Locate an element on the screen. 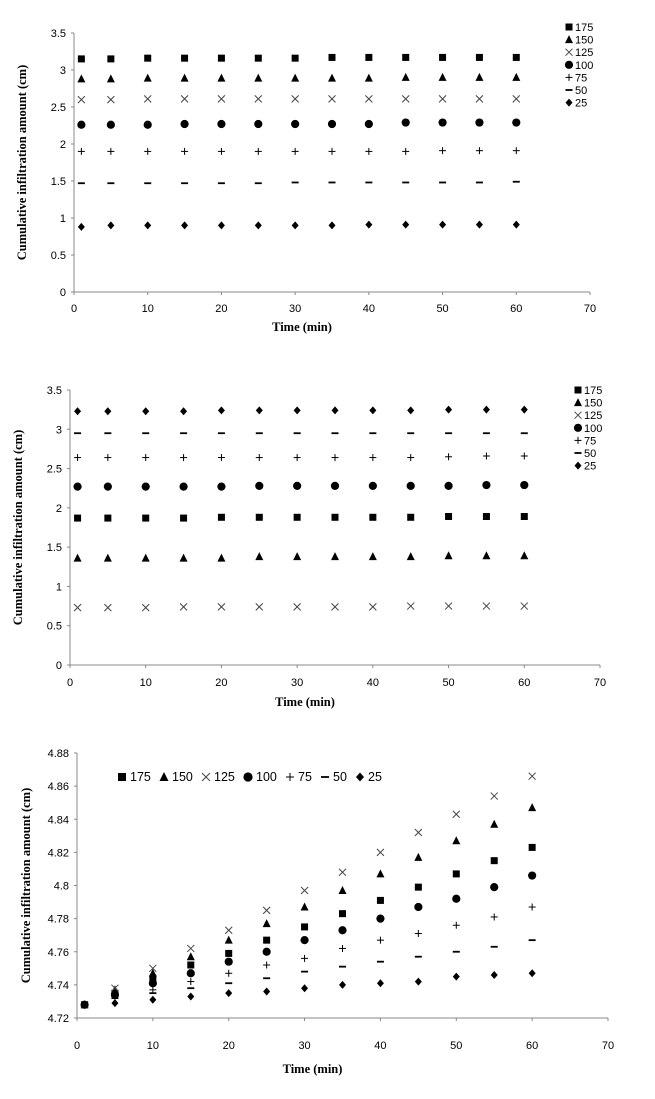  x-tick-label: 60 is located at coordinates (516, 309).